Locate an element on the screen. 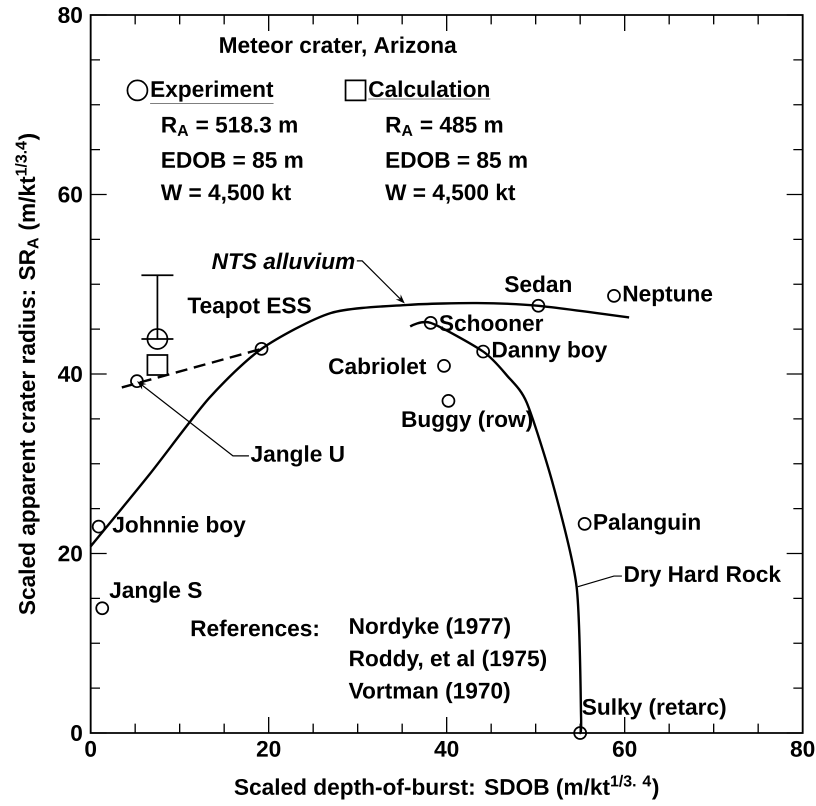 The height and width of the screenshot is (806, 816). annotation: Vortman (1970) is located at coordinates (429, 693).